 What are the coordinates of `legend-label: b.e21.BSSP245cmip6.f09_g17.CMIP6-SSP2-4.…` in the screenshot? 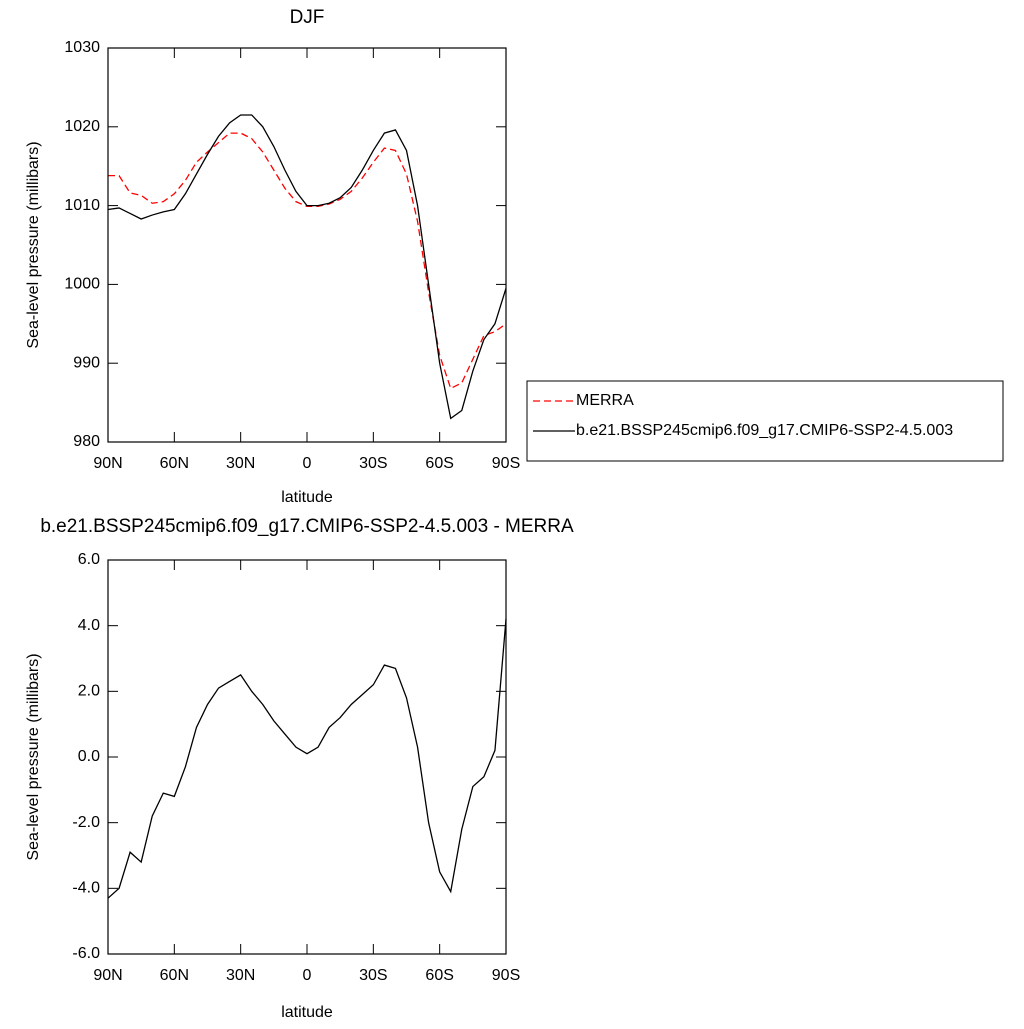 It's located at (764, 430).